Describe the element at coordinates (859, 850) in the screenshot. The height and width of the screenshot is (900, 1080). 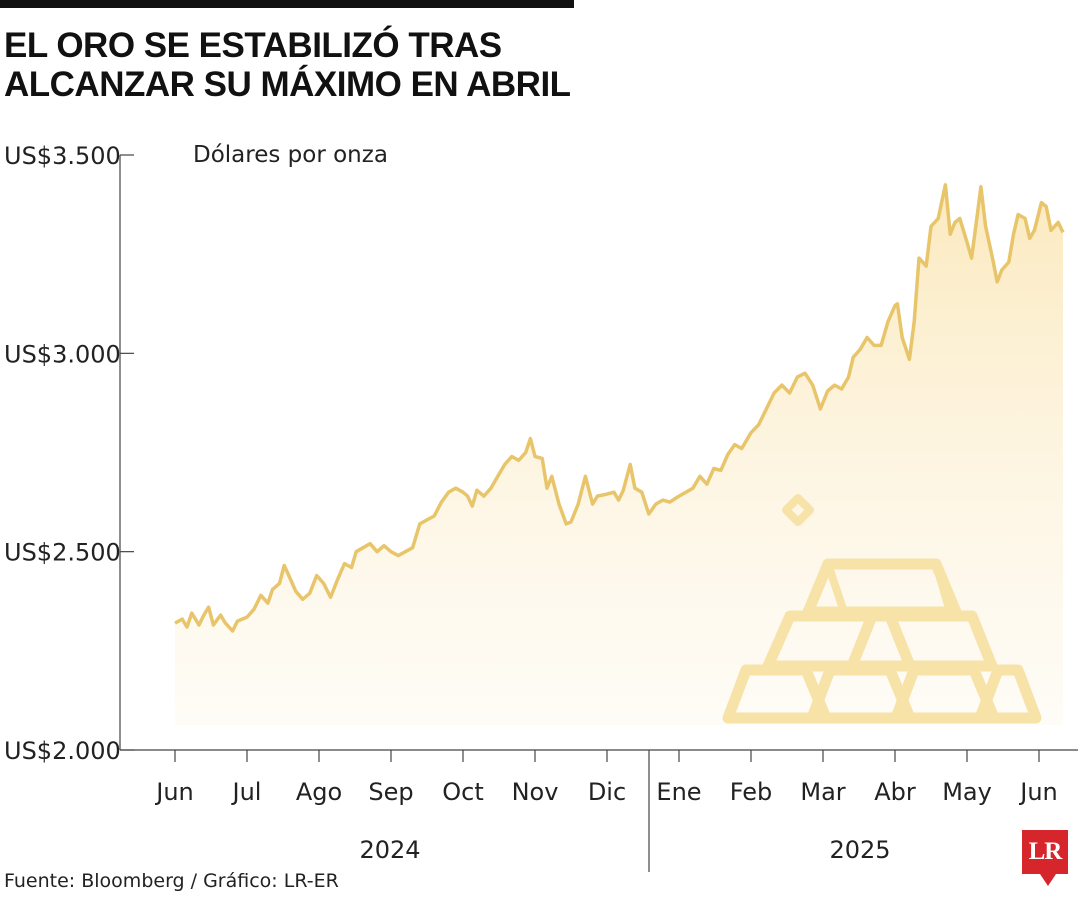
I see `year-label-2025: 2025` at that location.